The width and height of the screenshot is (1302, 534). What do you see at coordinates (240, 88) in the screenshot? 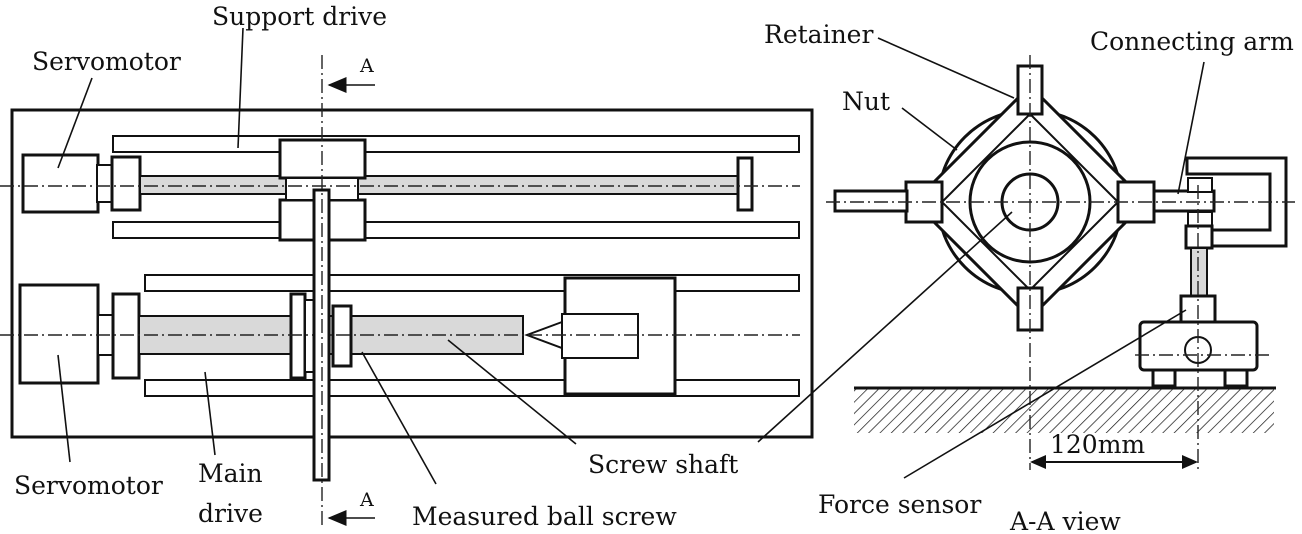
I see `leader-support-drive` at bounding box center [240, 88].